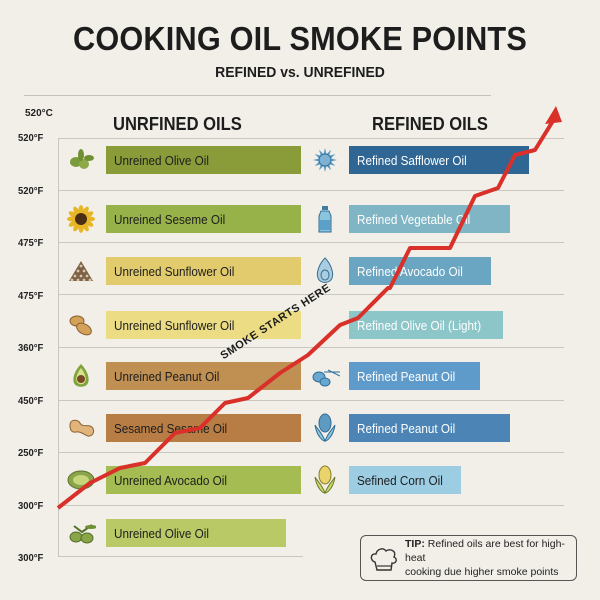  What do you see at coordinates (171, 428) in the screenshot?
I see `oil-label: Sesamed Sesame Oil` at bounding box center [171, 428].